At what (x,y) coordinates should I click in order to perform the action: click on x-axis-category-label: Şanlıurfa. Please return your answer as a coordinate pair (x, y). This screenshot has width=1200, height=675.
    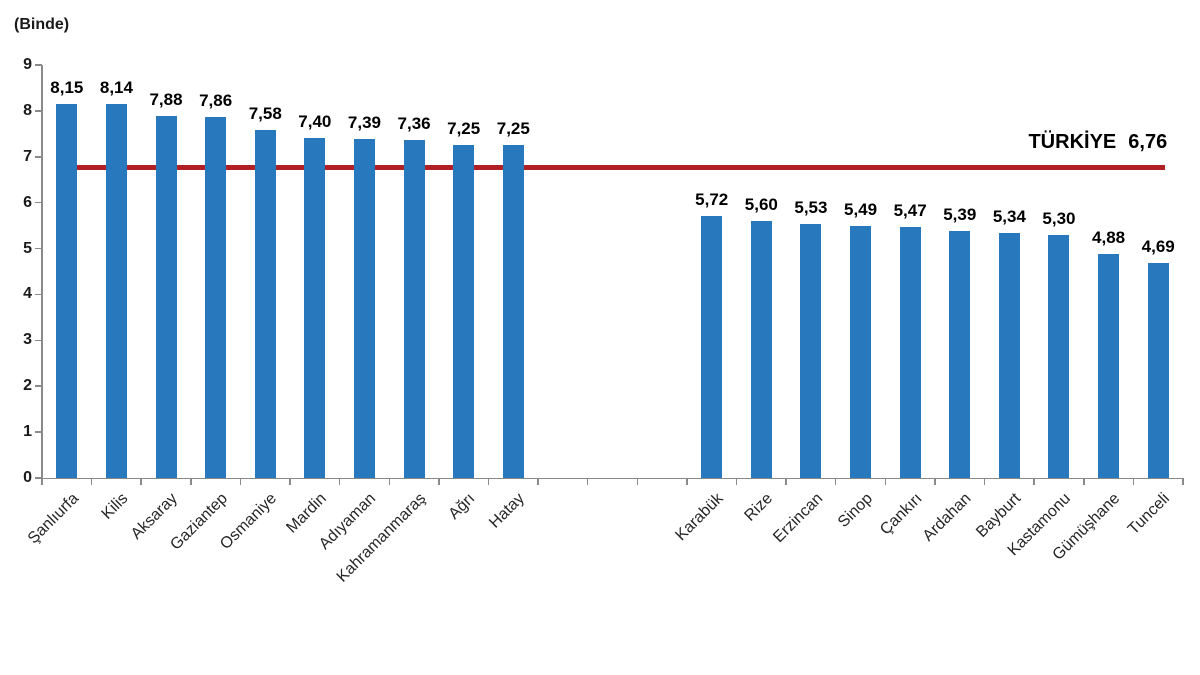
    Looking at the image, I should click on (53, 519).